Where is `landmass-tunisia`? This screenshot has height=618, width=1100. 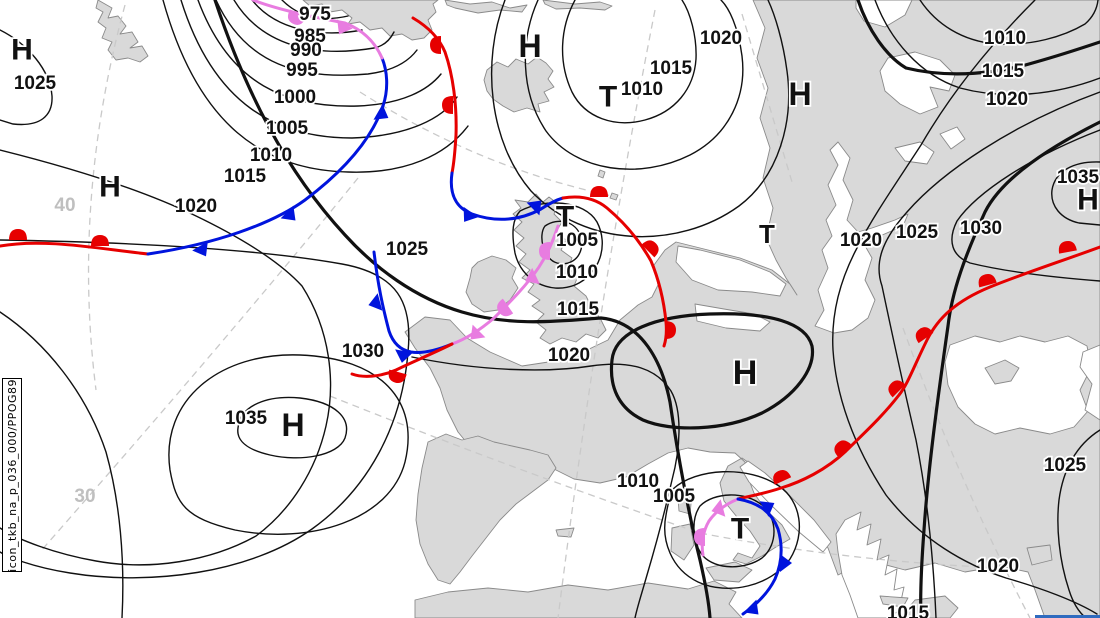 landmass-tunisia is located at coordinates (929, 606).